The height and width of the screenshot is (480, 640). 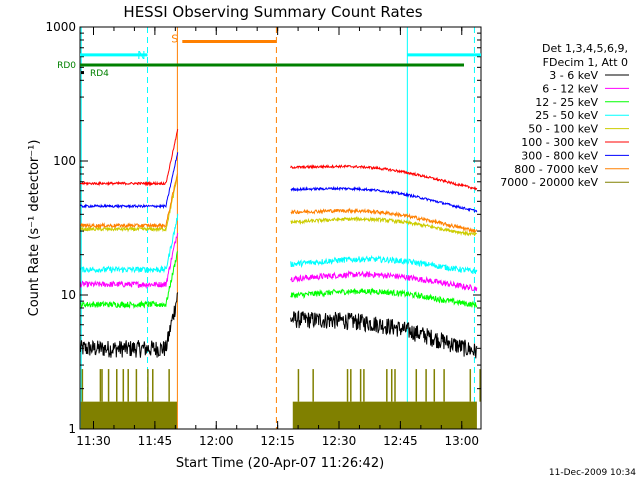 I want to click on chart-title: HESSI Observing Summary Count Rates, so click(x=272, y=12).